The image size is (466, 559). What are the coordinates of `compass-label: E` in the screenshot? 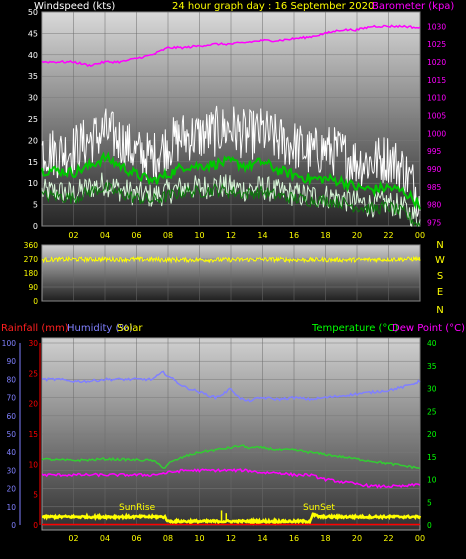 It's located at (440, 292).